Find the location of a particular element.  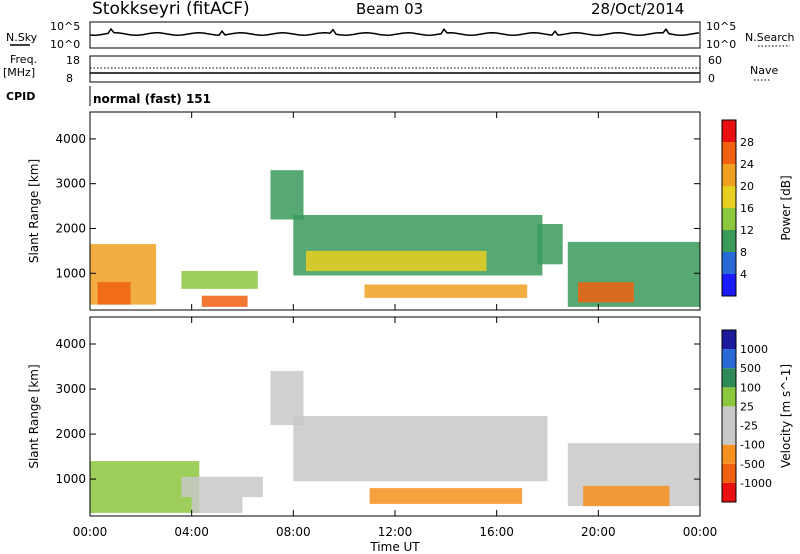

colorbar-tick-label: 500 is located at coordinates (750, 368).